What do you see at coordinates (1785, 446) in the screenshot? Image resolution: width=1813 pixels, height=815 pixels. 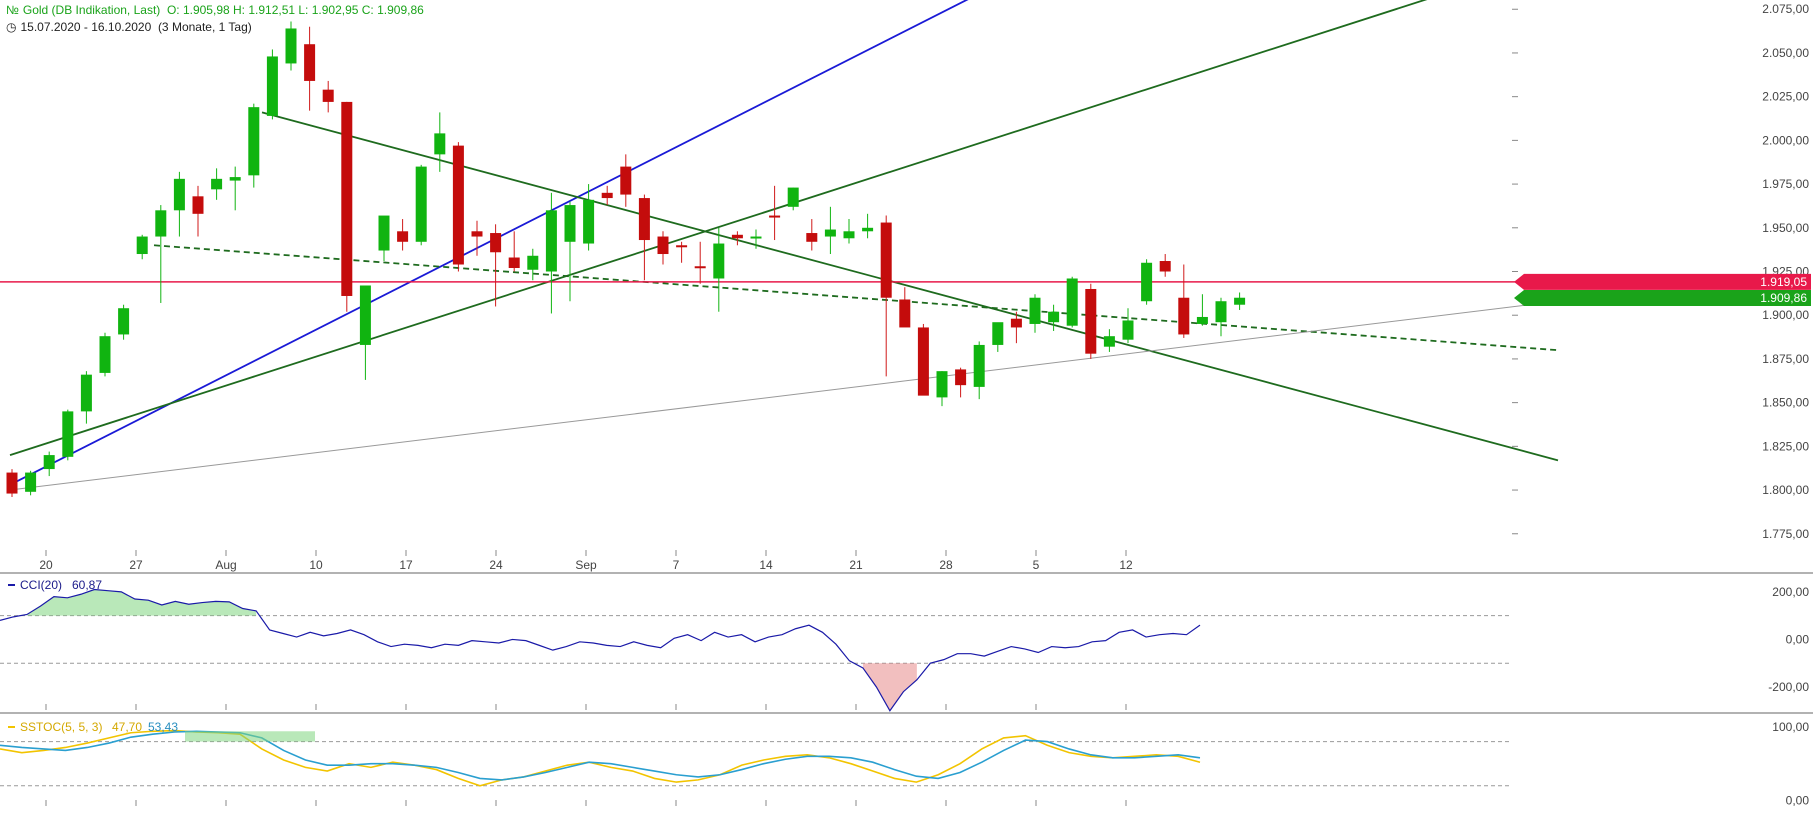 I see `y-tick-label: 1.825,00` at bounding box center [1785, 446].